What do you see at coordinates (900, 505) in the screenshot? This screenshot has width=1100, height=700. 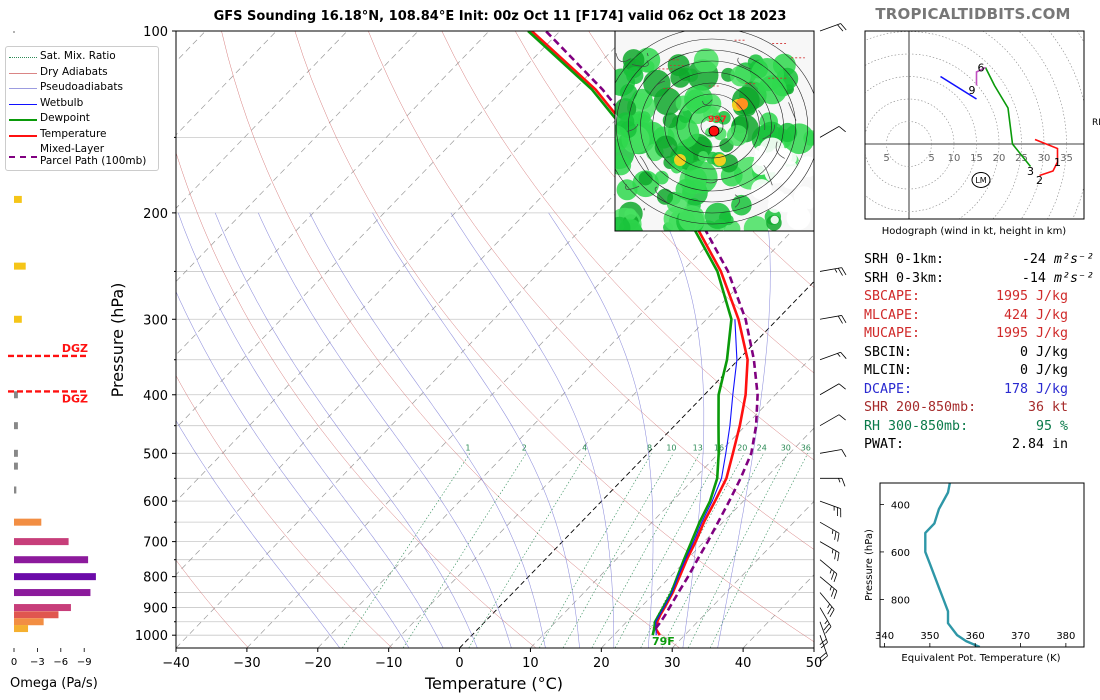 I see `theta-e-y-tick-label: 400` at bounding box center [900, 505].